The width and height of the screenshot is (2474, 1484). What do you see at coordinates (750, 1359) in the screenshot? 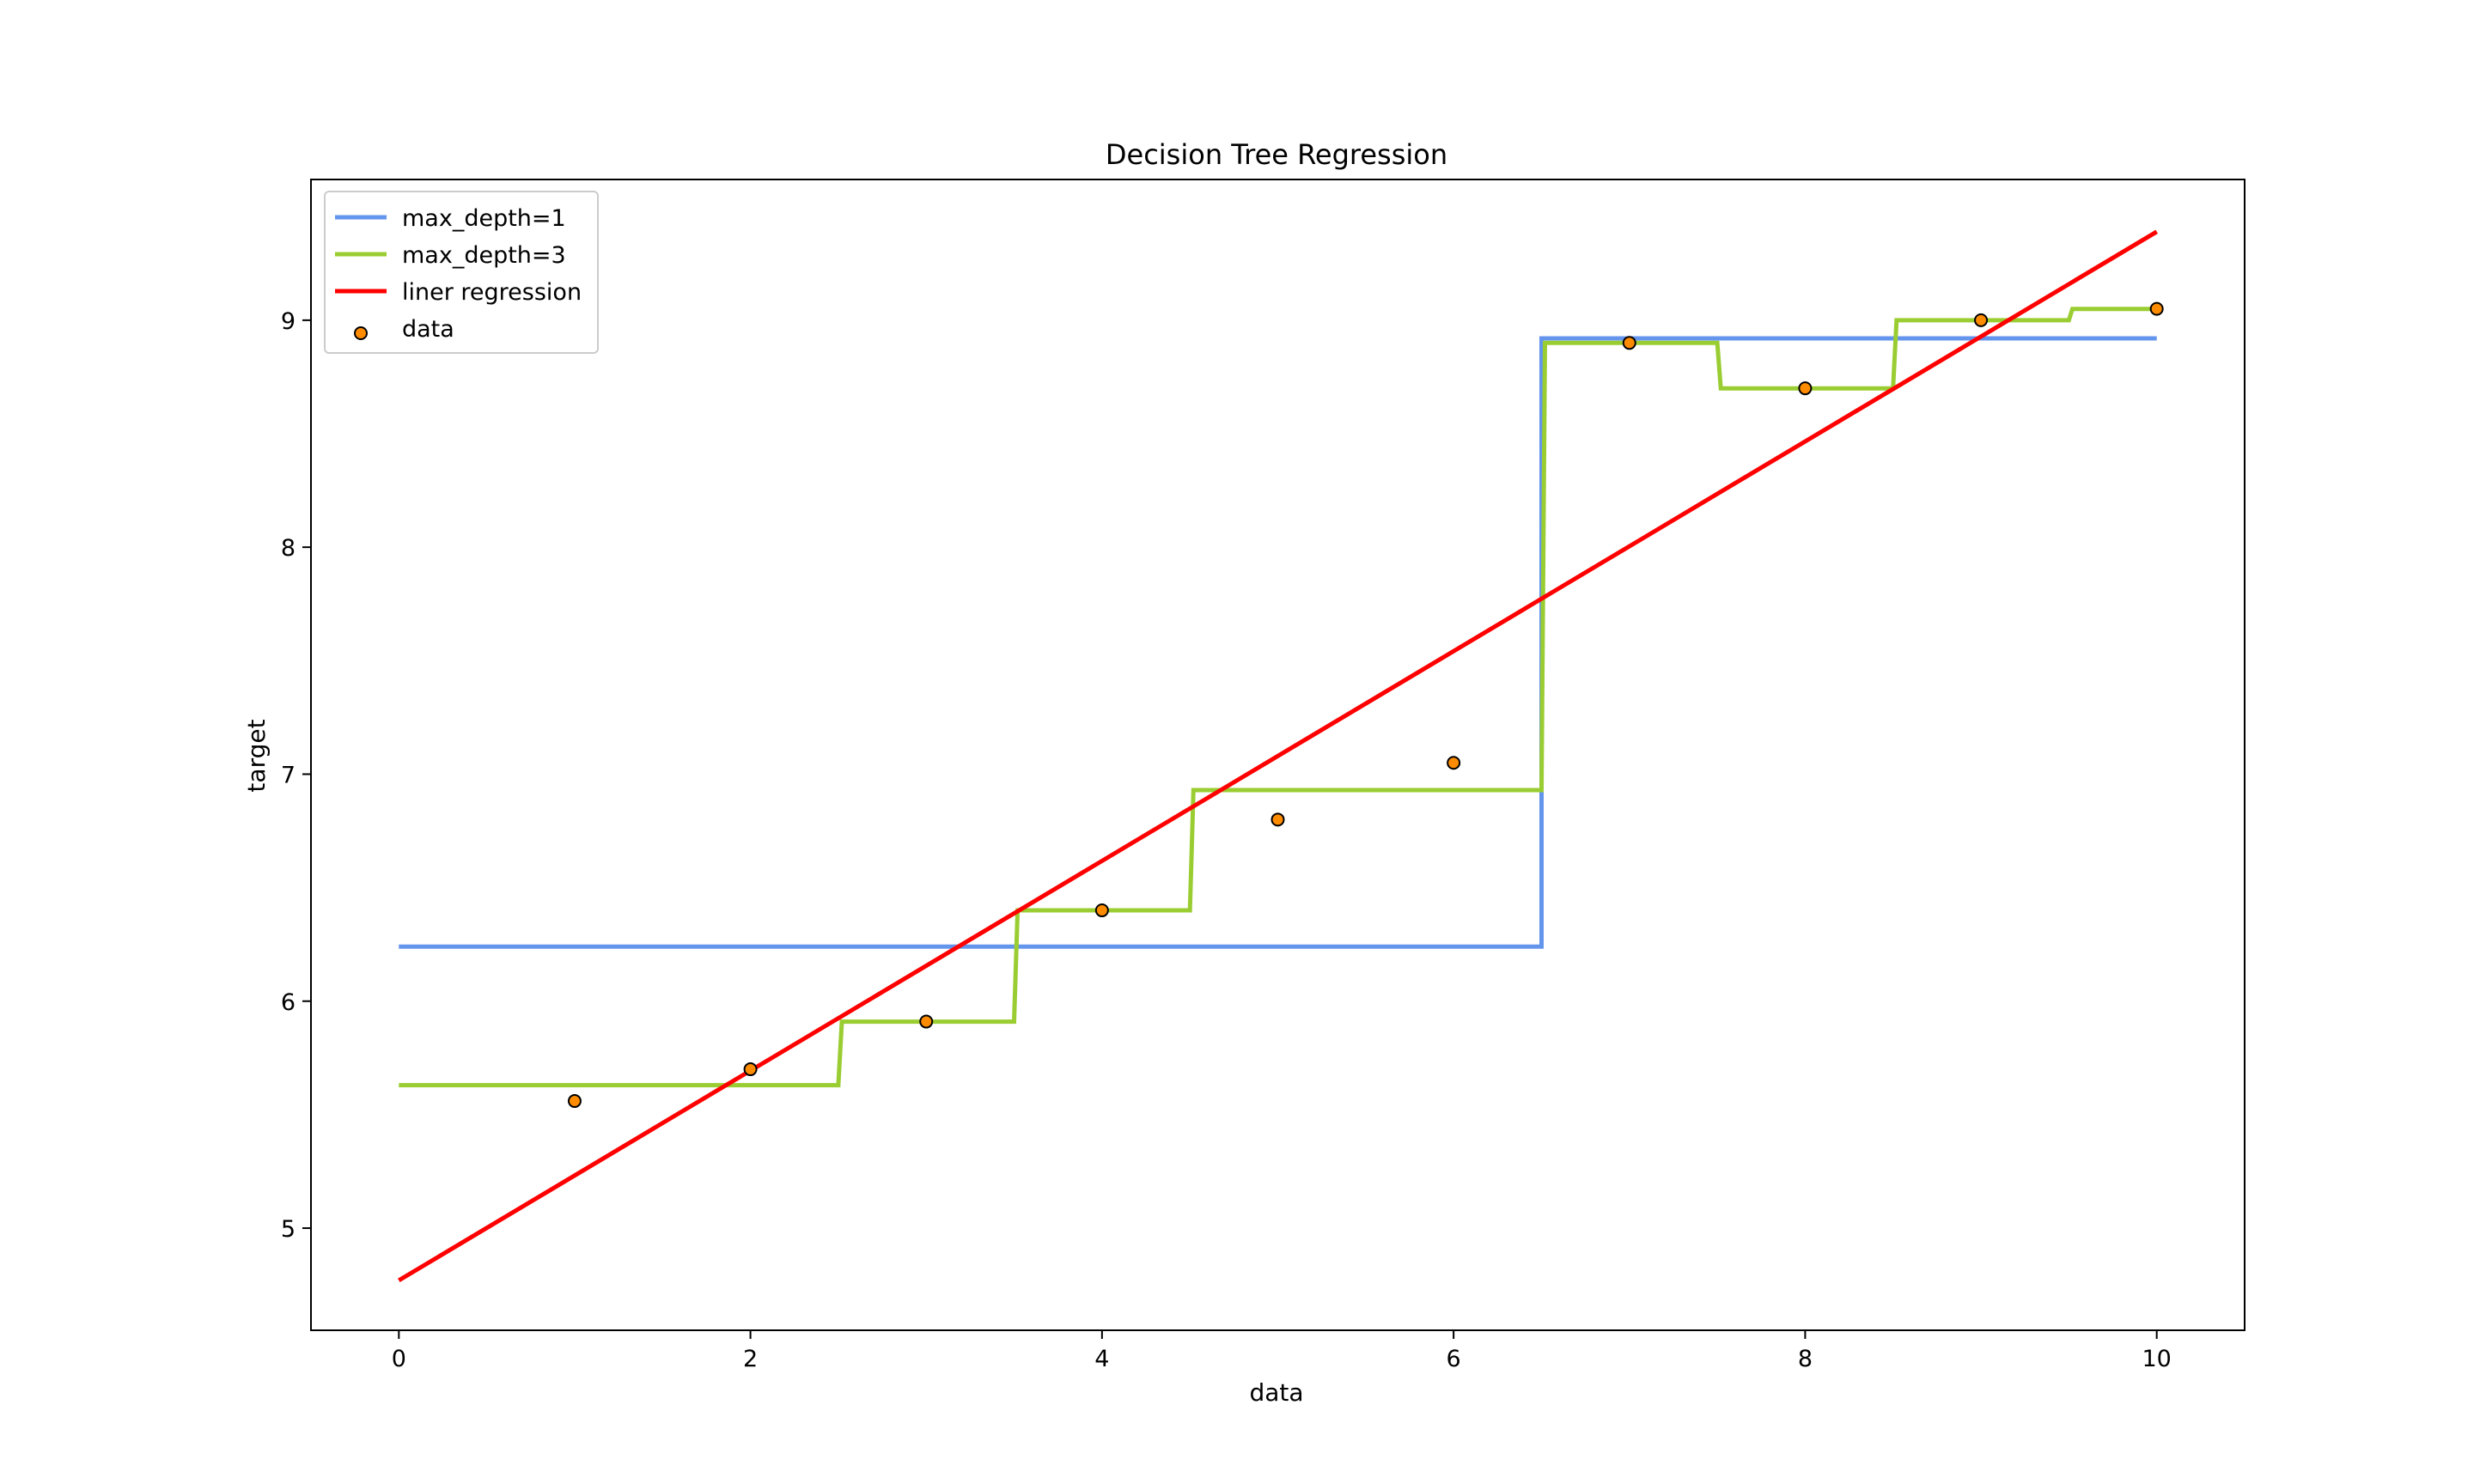
I see `x-tick-label: 2` at bounding box center [750, 1359].